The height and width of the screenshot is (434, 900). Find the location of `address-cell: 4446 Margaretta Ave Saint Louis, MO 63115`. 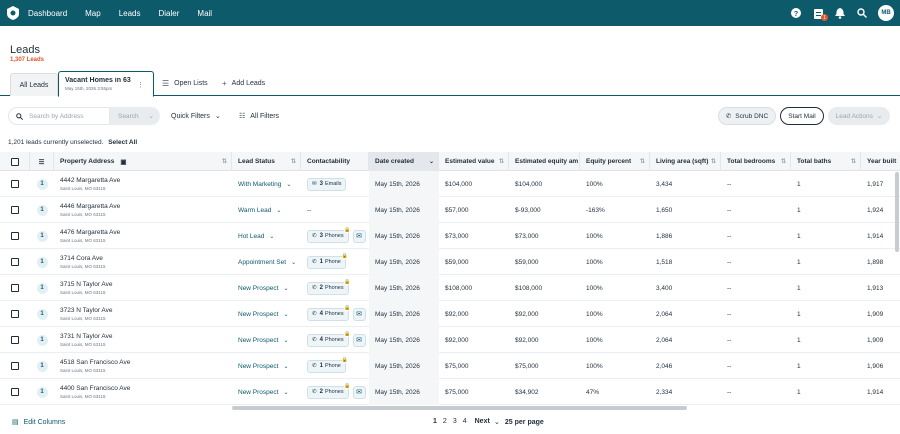

address-cell: 4446 Margaretta Ave Saint Louis, MO 63115 is located at coordinates (143, 210).